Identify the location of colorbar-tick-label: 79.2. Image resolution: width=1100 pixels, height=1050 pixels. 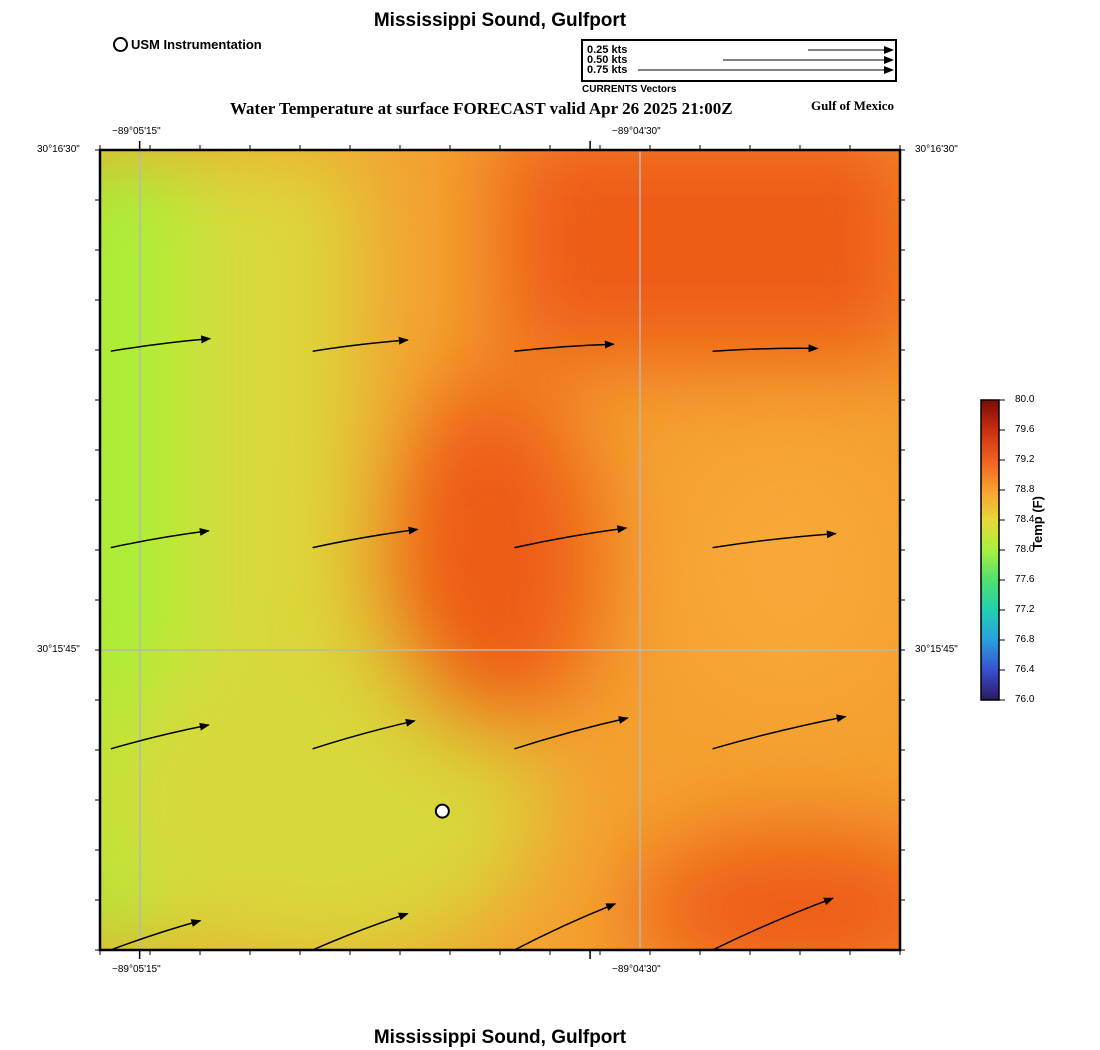
(1025, 459).